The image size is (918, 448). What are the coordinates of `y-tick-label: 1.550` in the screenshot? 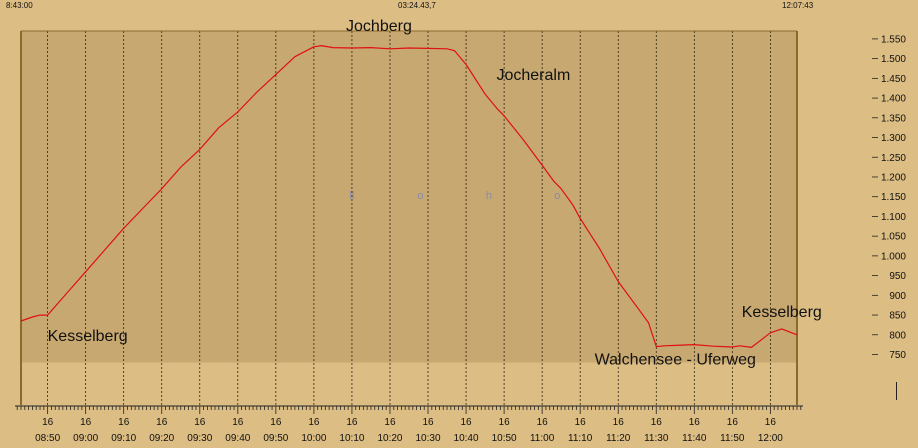 It's located at (893, 39).